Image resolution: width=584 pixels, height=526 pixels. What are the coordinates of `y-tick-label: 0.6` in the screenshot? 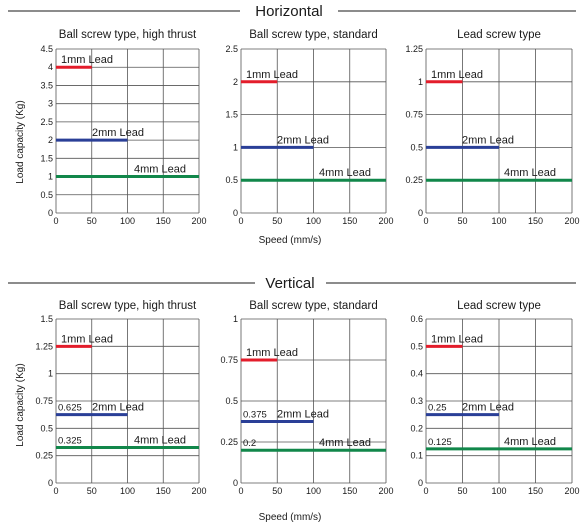 It's located at (416, 319).